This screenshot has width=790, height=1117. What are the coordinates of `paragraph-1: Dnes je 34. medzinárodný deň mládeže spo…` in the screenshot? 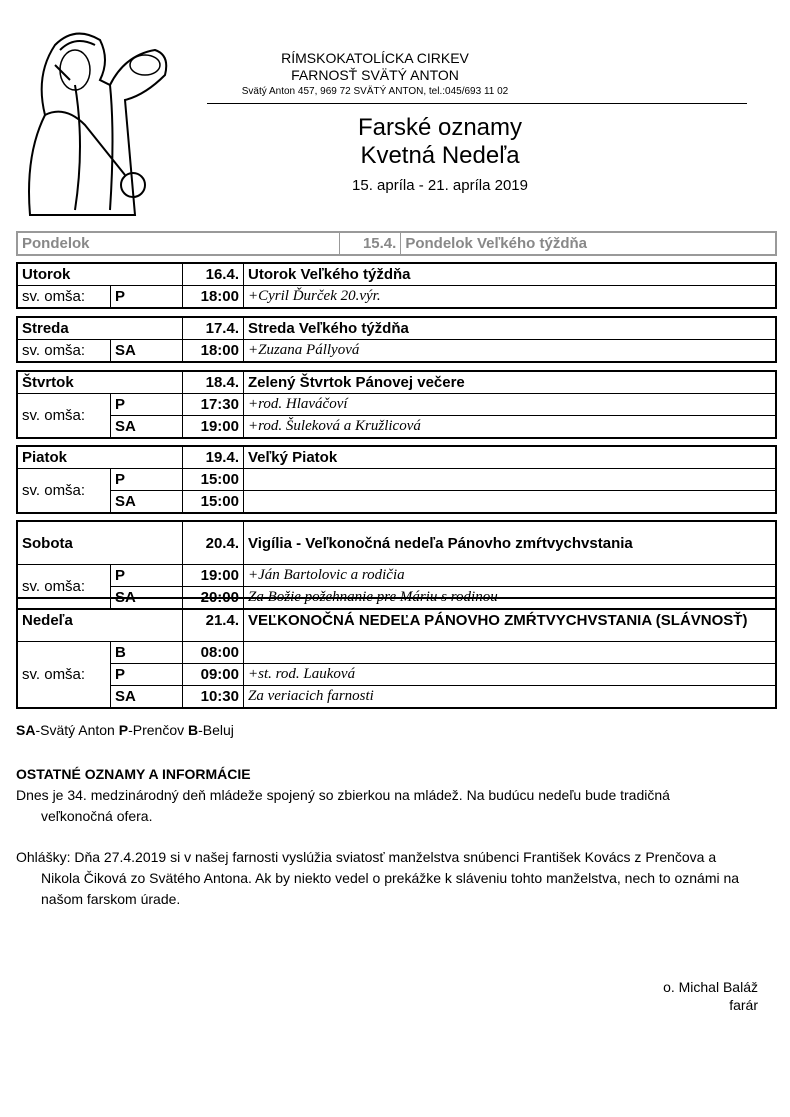 It's located at (377, 806).